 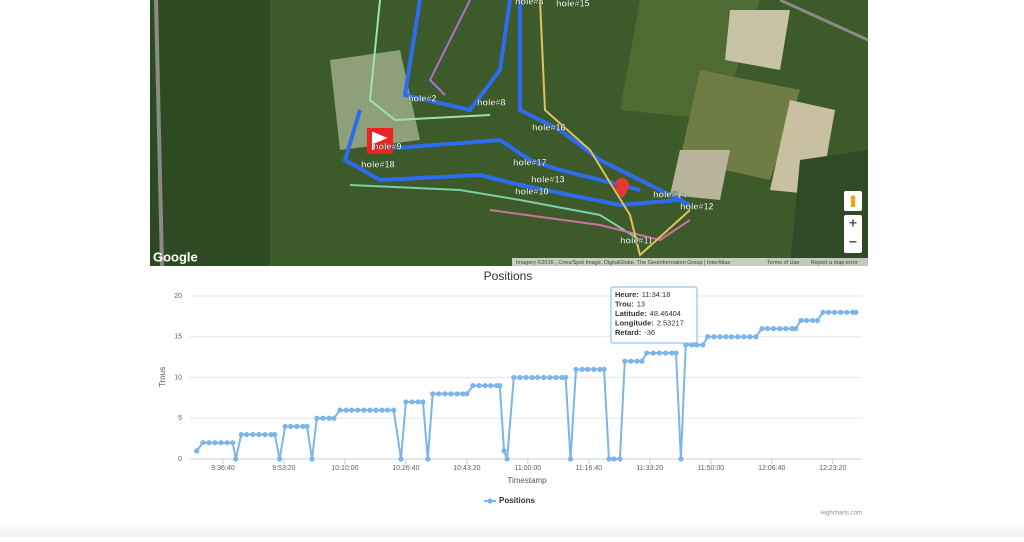 I want to click on zoom-out: −, so click(x=853, y=242).